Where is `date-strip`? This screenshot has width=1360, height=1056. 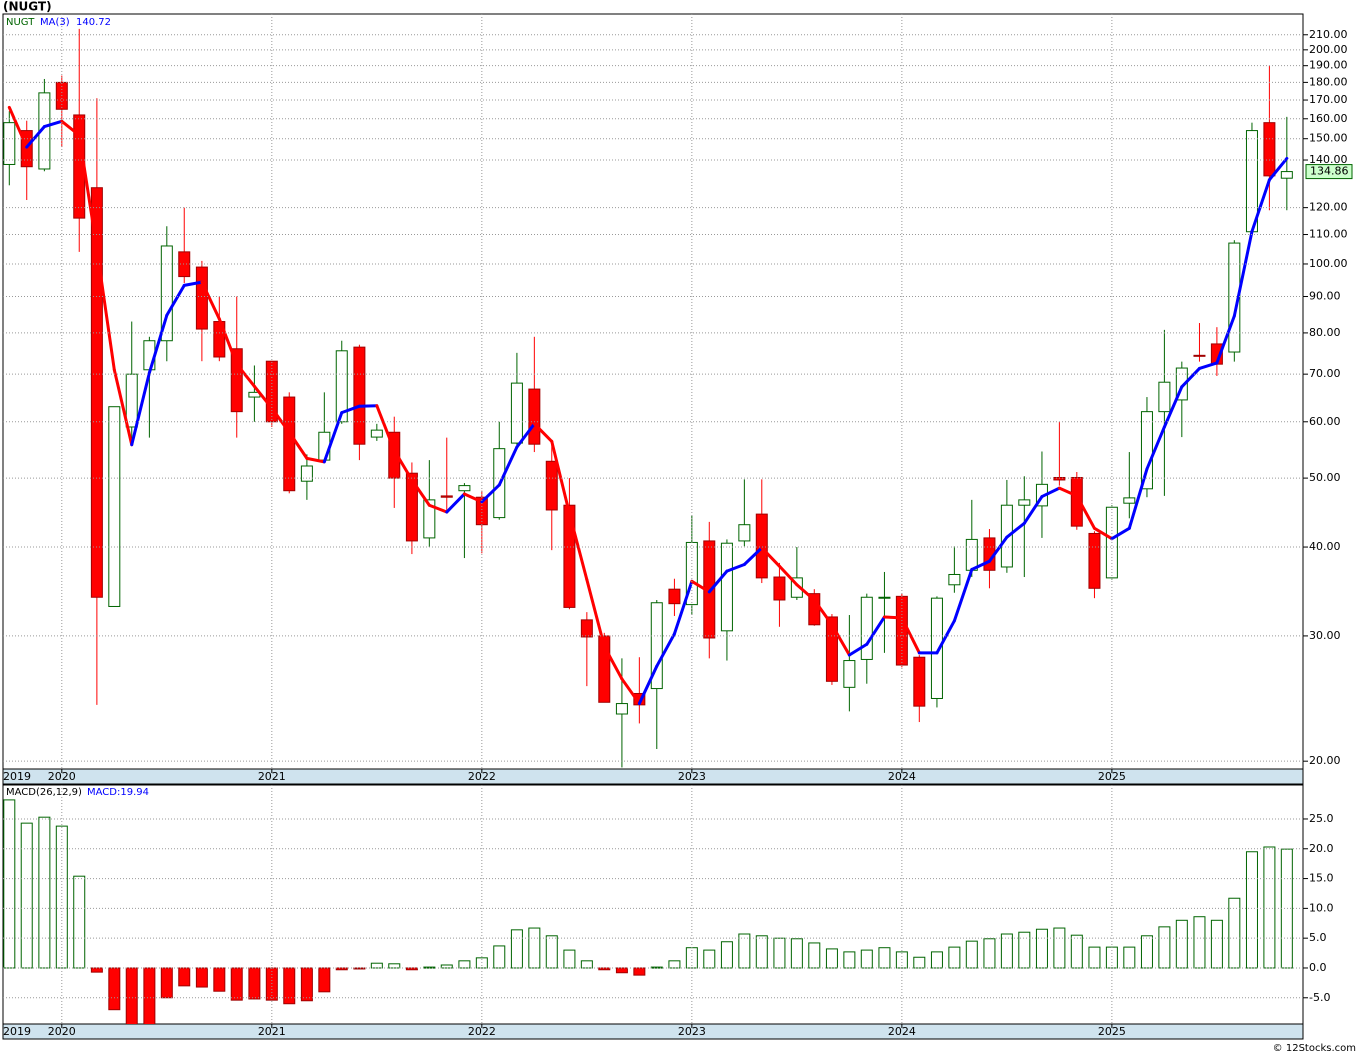 date-strip is located at coordinates (653, 776).